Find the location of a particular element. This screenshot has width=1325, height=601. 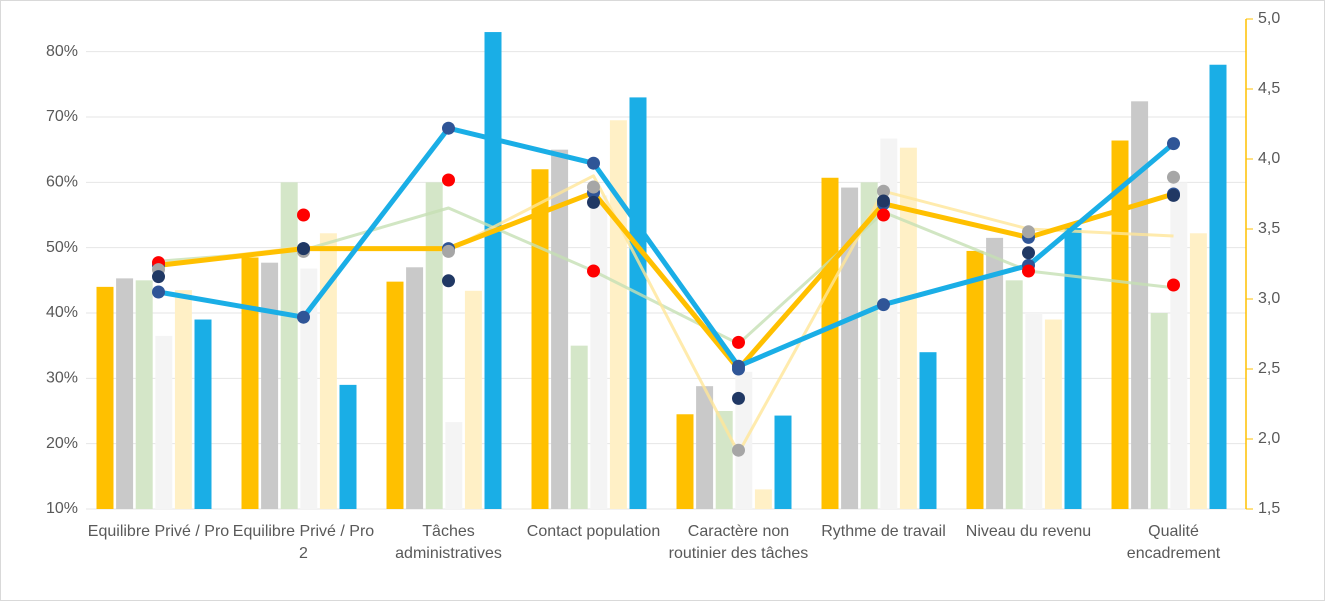

y-tick-label: 80% is located at coordinates (62, 51).